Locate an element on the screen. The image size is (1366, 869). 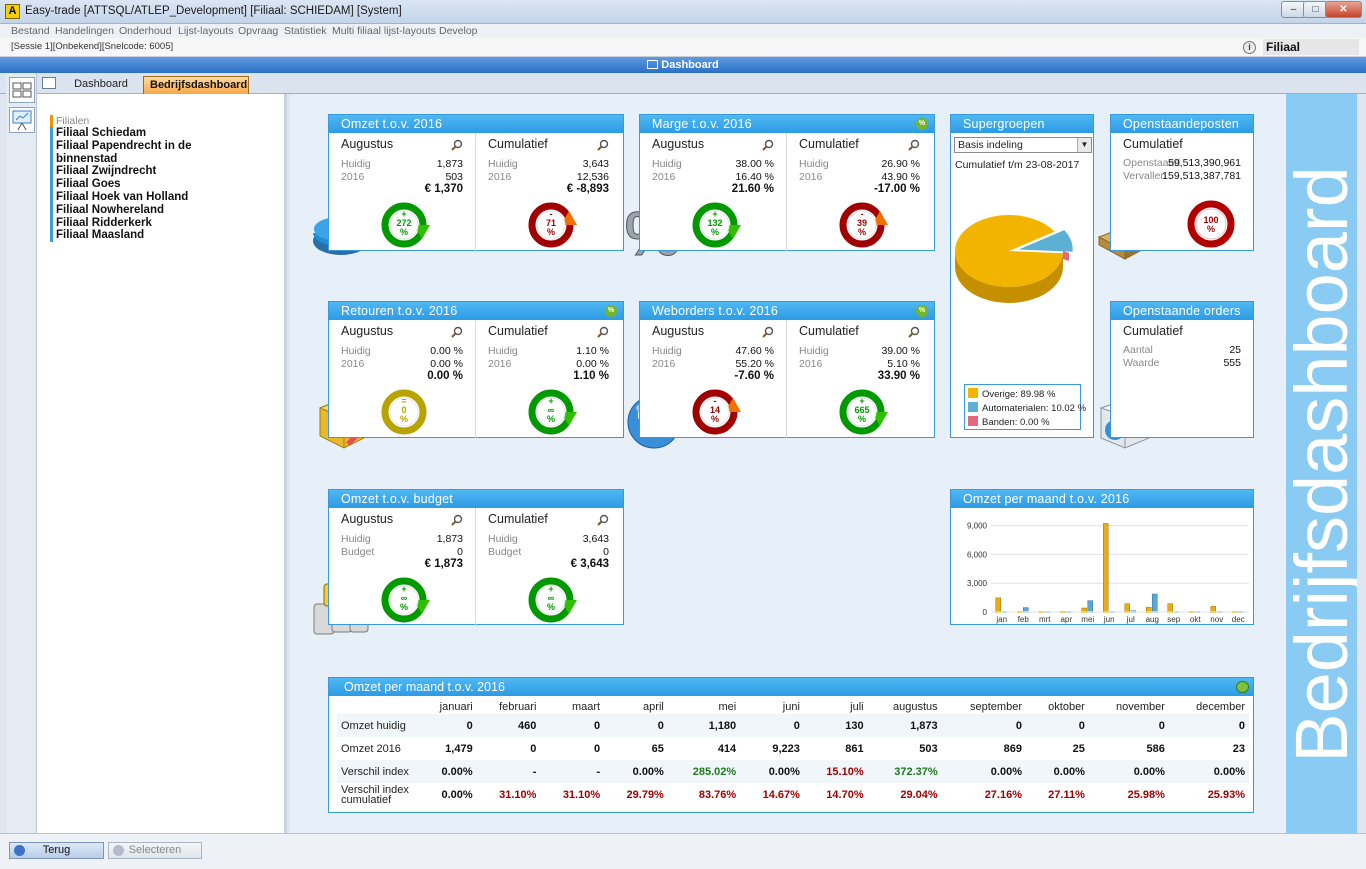
left-icon-strip is located at coordinates (21, 453).